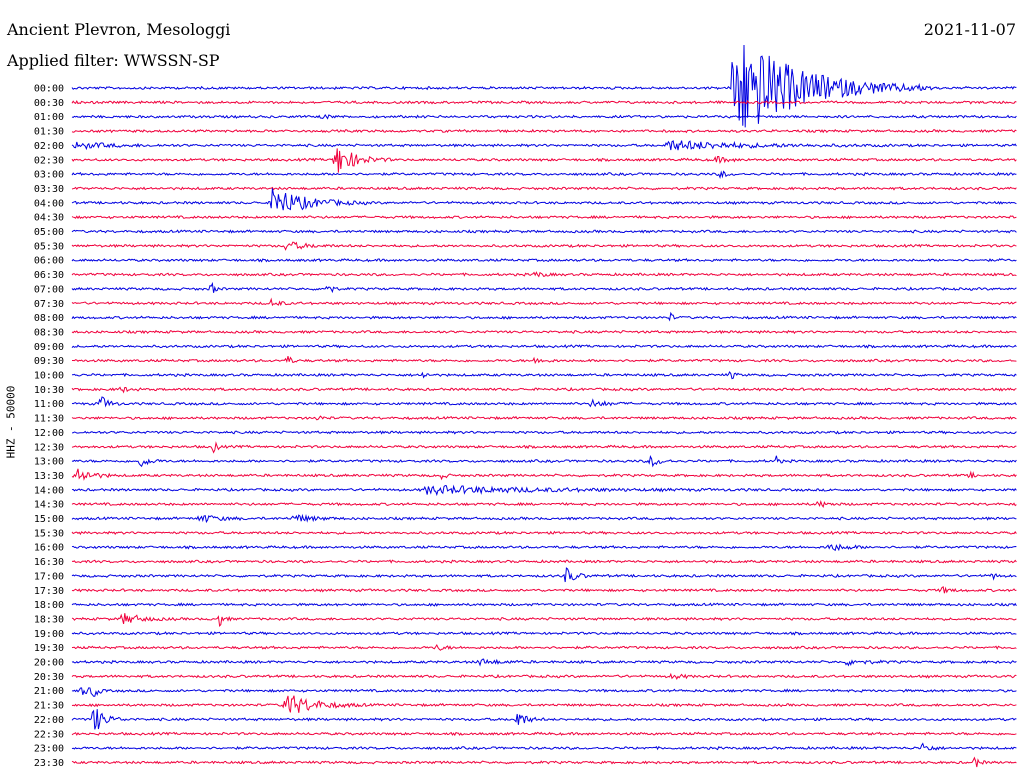 This screenshot has height=780, width=1024. Describe the element at coordinates (49, 476) in the screenshot. I see `time-label-1330: 13:30` at that location.